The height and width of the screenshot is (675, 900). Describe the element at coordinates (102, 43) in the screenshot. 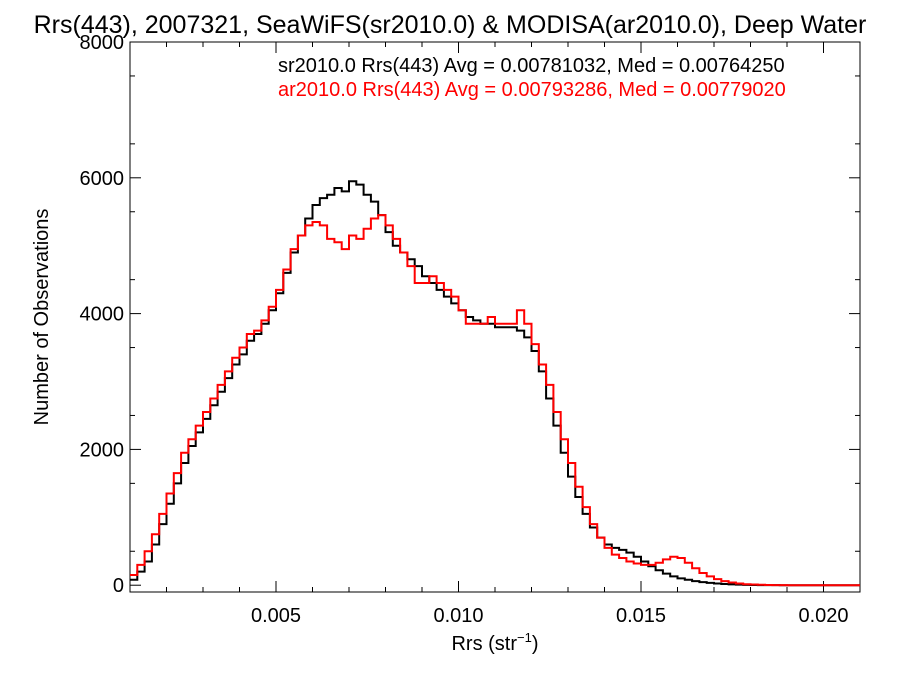

I see `y-tick-label: 8000` at that location.